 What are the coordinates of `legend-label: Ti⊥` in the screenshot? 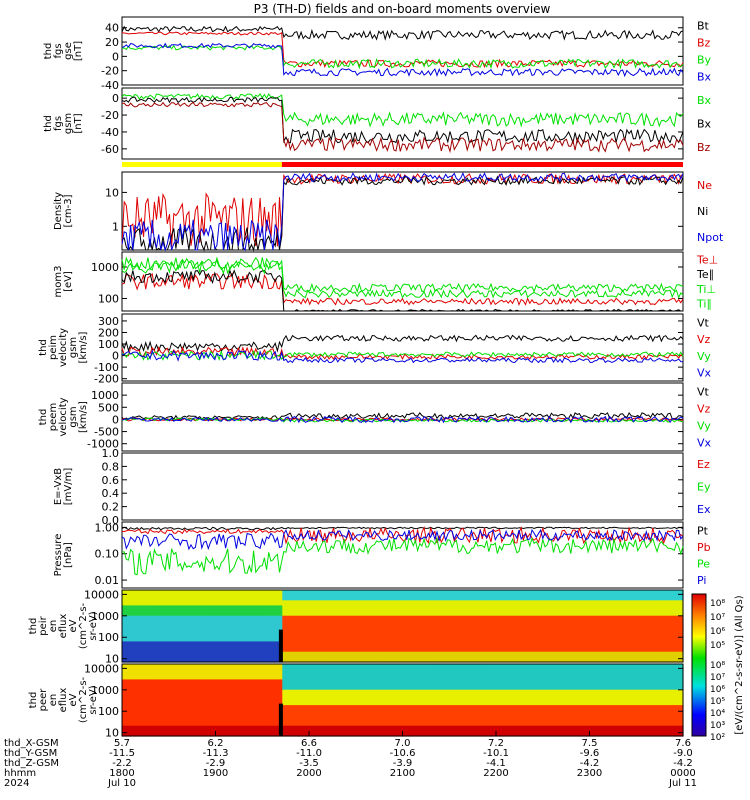 It's located at (706, 289).